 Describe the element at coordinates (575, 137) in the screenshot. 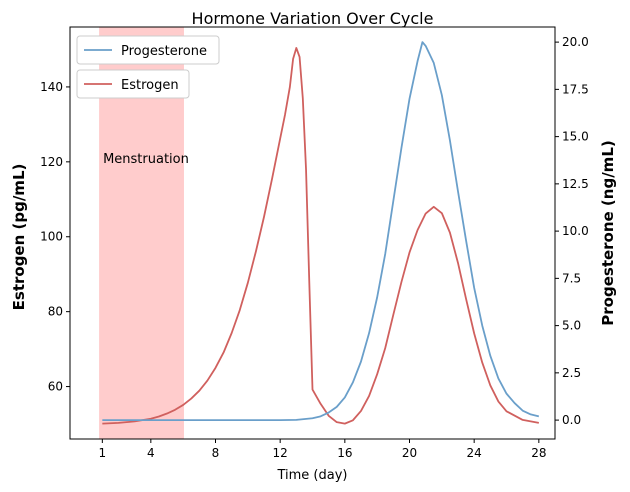

I see `y-right-tick-label: 15.0` at that location.